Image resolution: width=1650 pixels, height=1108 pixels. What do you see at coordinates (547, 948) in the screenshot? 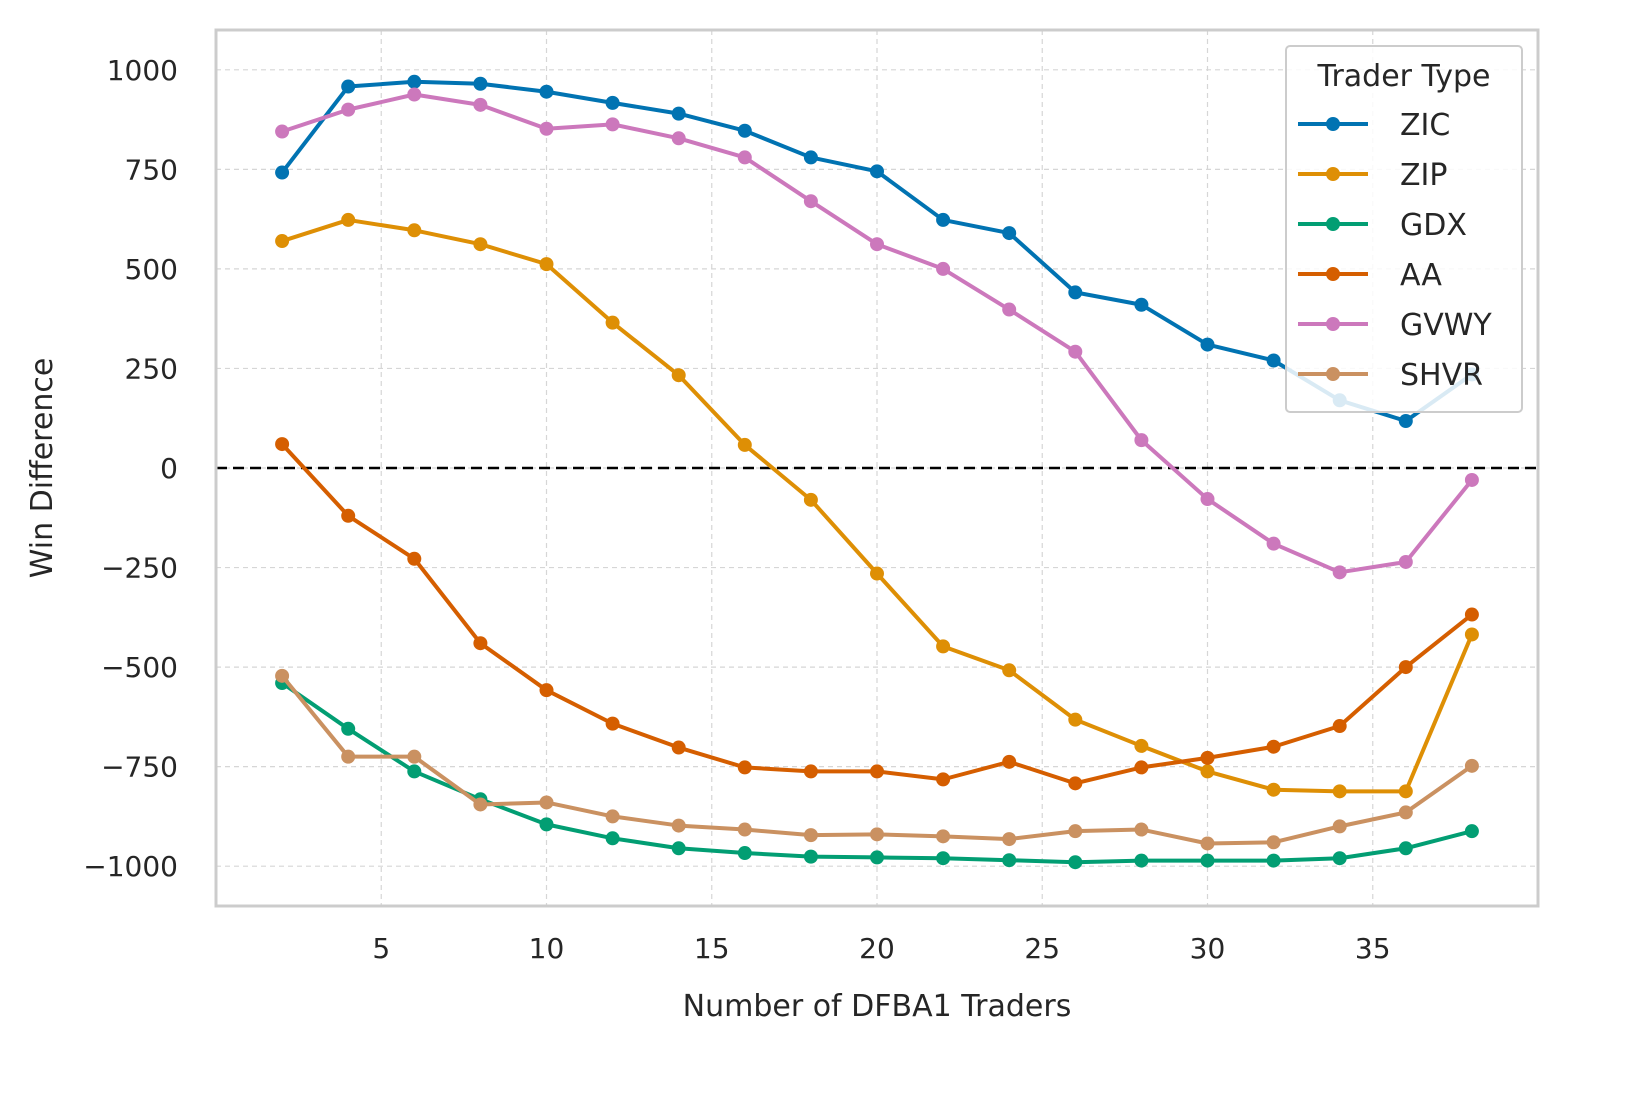
I see `x-tick-label: 10` at bounding box center [547, 948].